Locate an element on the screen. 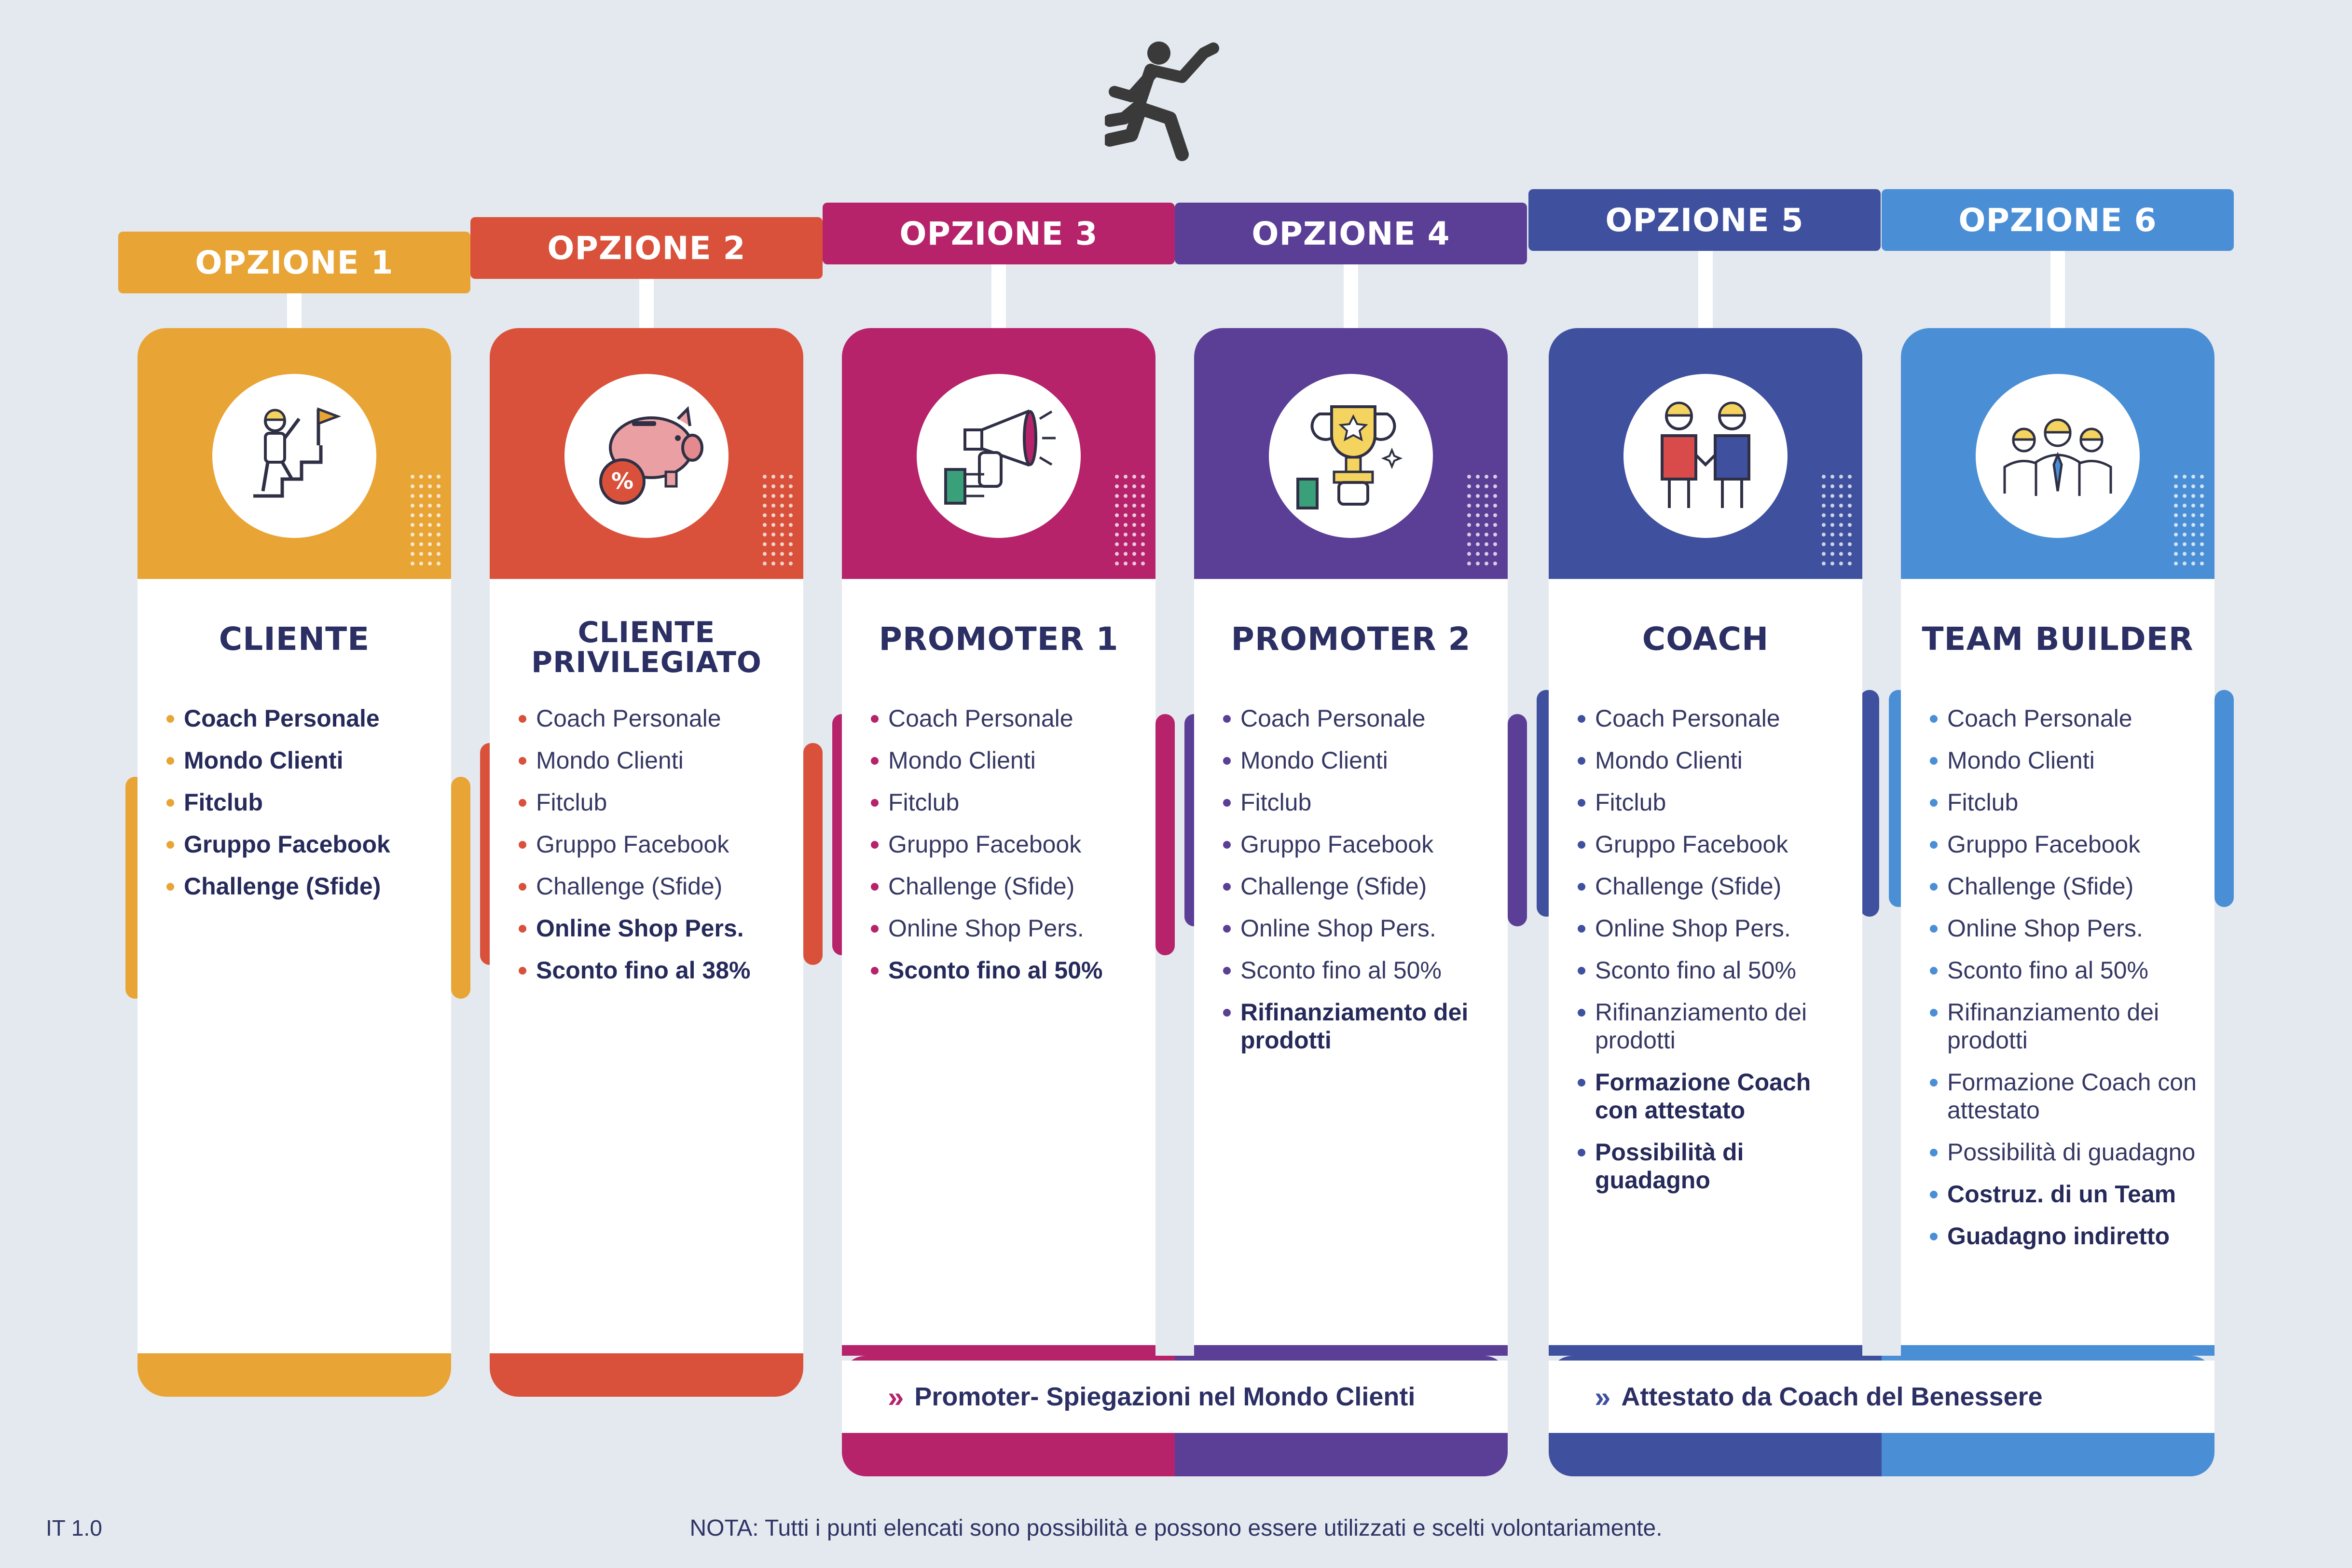  chevron-right-icon: » is located at coordinates (896, 1396).